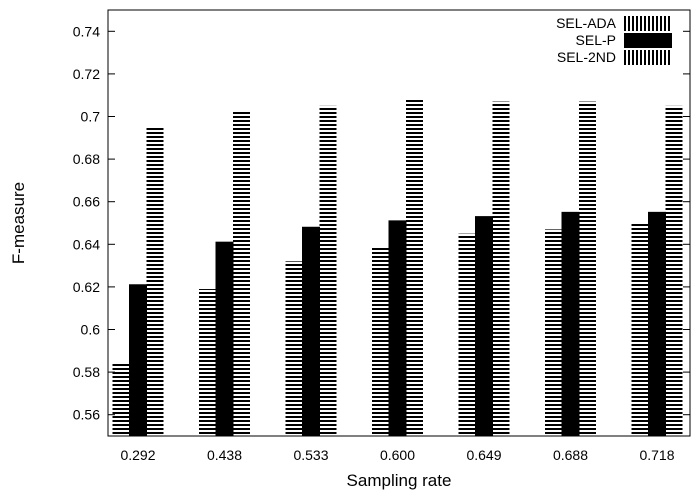  What do you see at coordinates (86, 159) in the screenshot?
I see `y-tick-label: 0.68` at bounding box center [86, 159].